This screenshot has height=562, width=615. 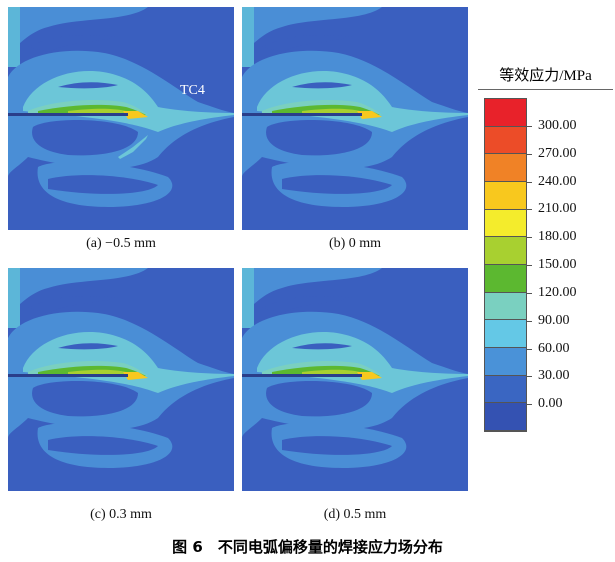 What do you see at coordinates (355, 243) in the screenshot?
I see `panel-caption: (b) 0 mm` at bounding box center [355, 243].